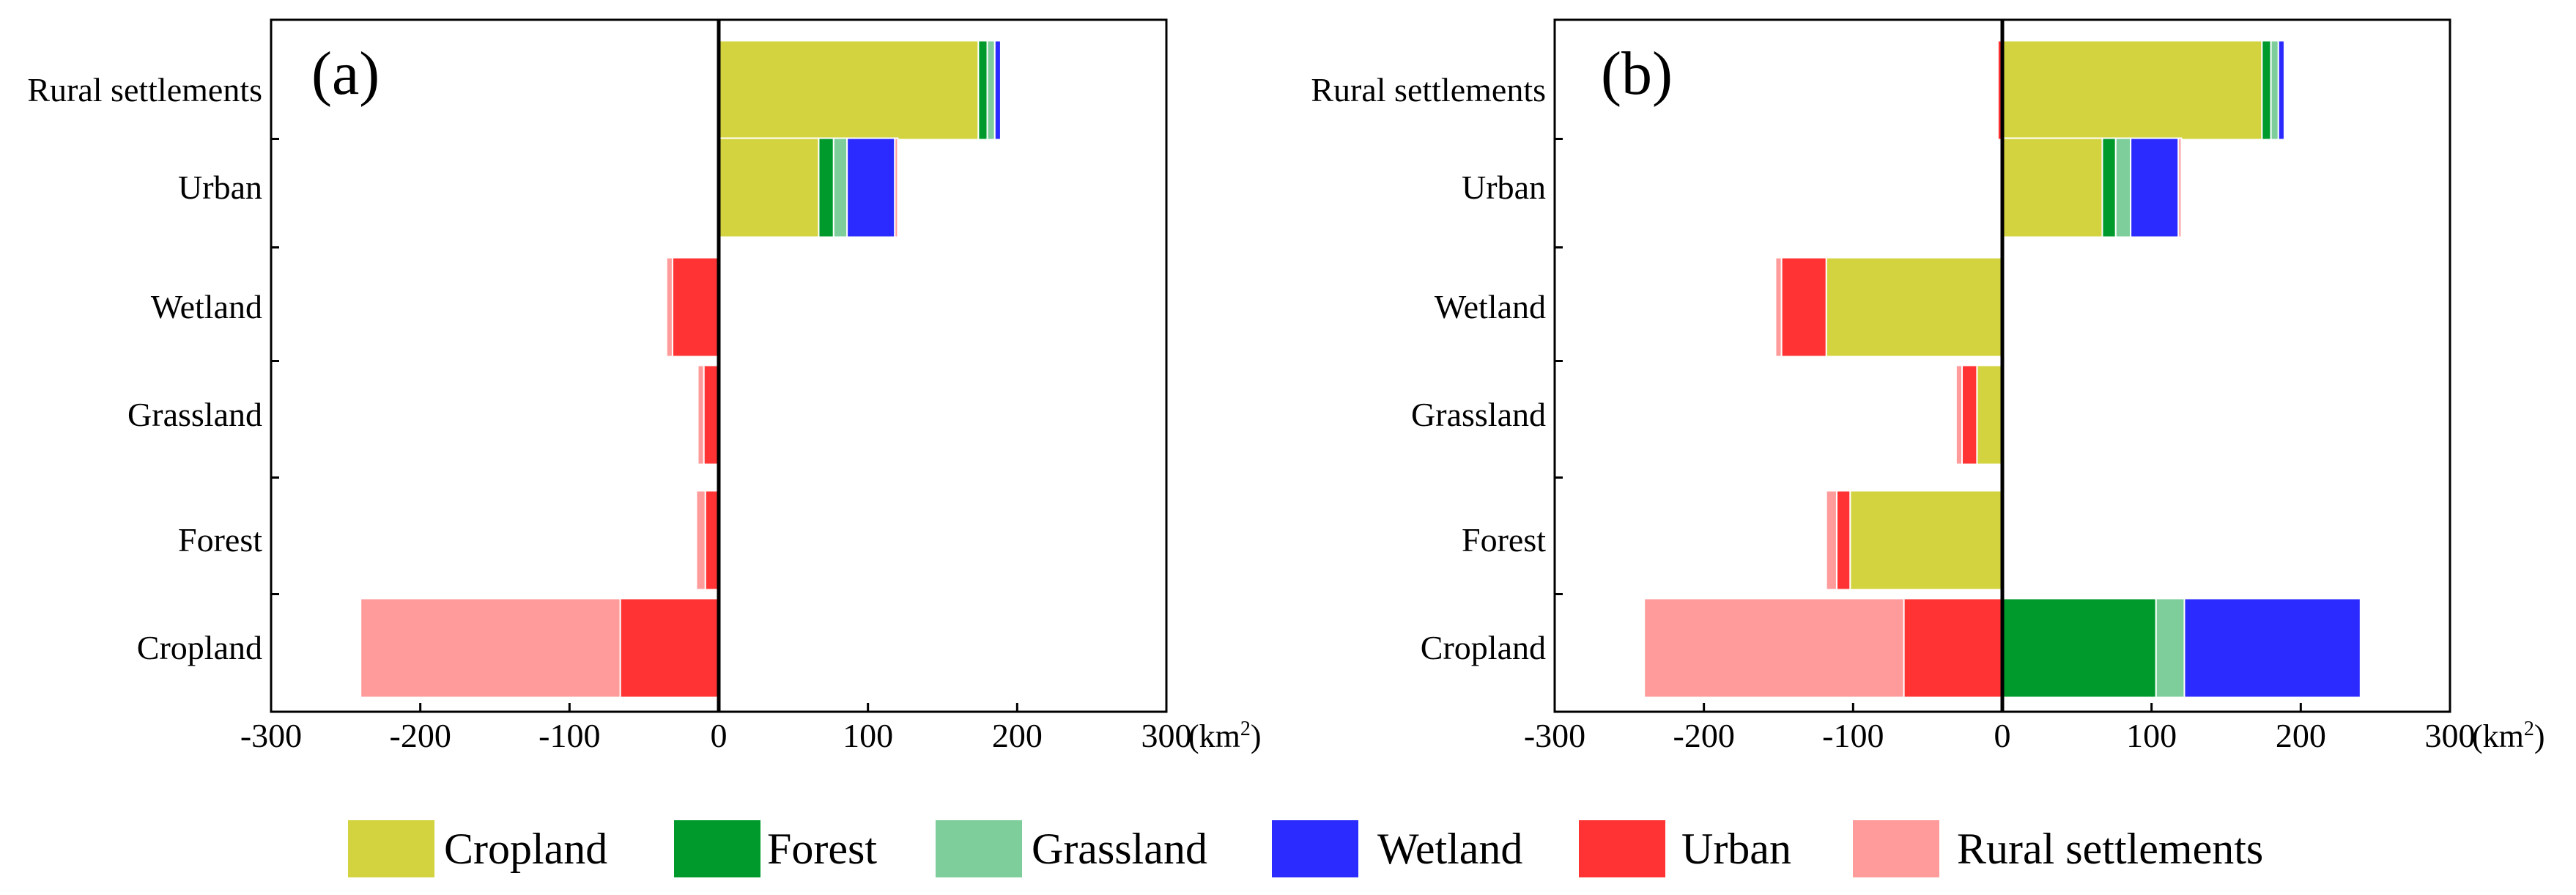  I want to click on panel-a-label: (a), so click(345, 74).